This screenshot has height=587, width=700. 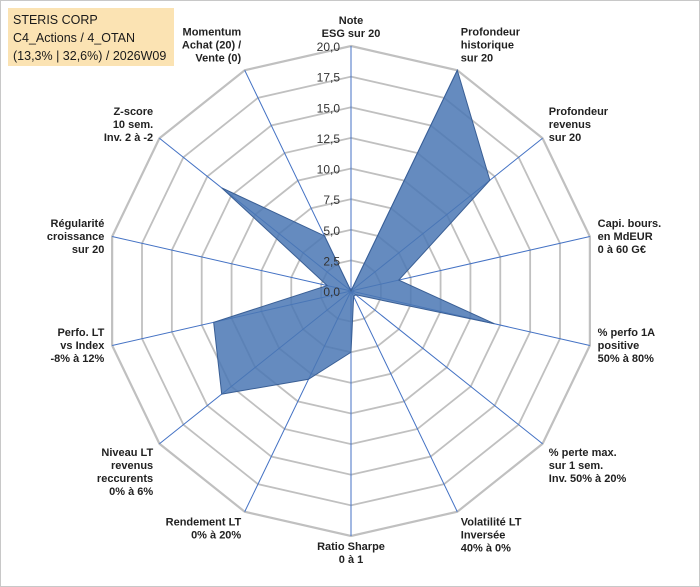 I want to click on axis-label-line: Note, so click(x=351, y=21).